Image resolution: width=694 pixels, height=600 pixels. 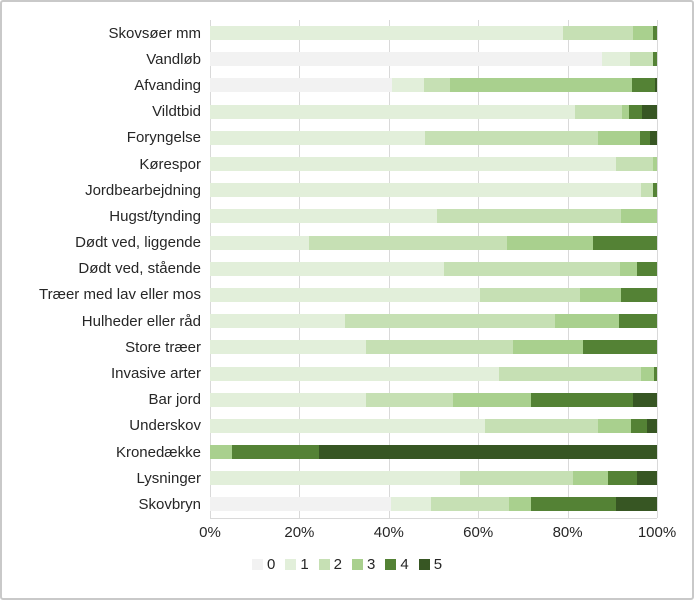 What do you see at coordinates (363, 564) in the screenshot?
I see `legend-item: 3` at bounding box center [363, 564].